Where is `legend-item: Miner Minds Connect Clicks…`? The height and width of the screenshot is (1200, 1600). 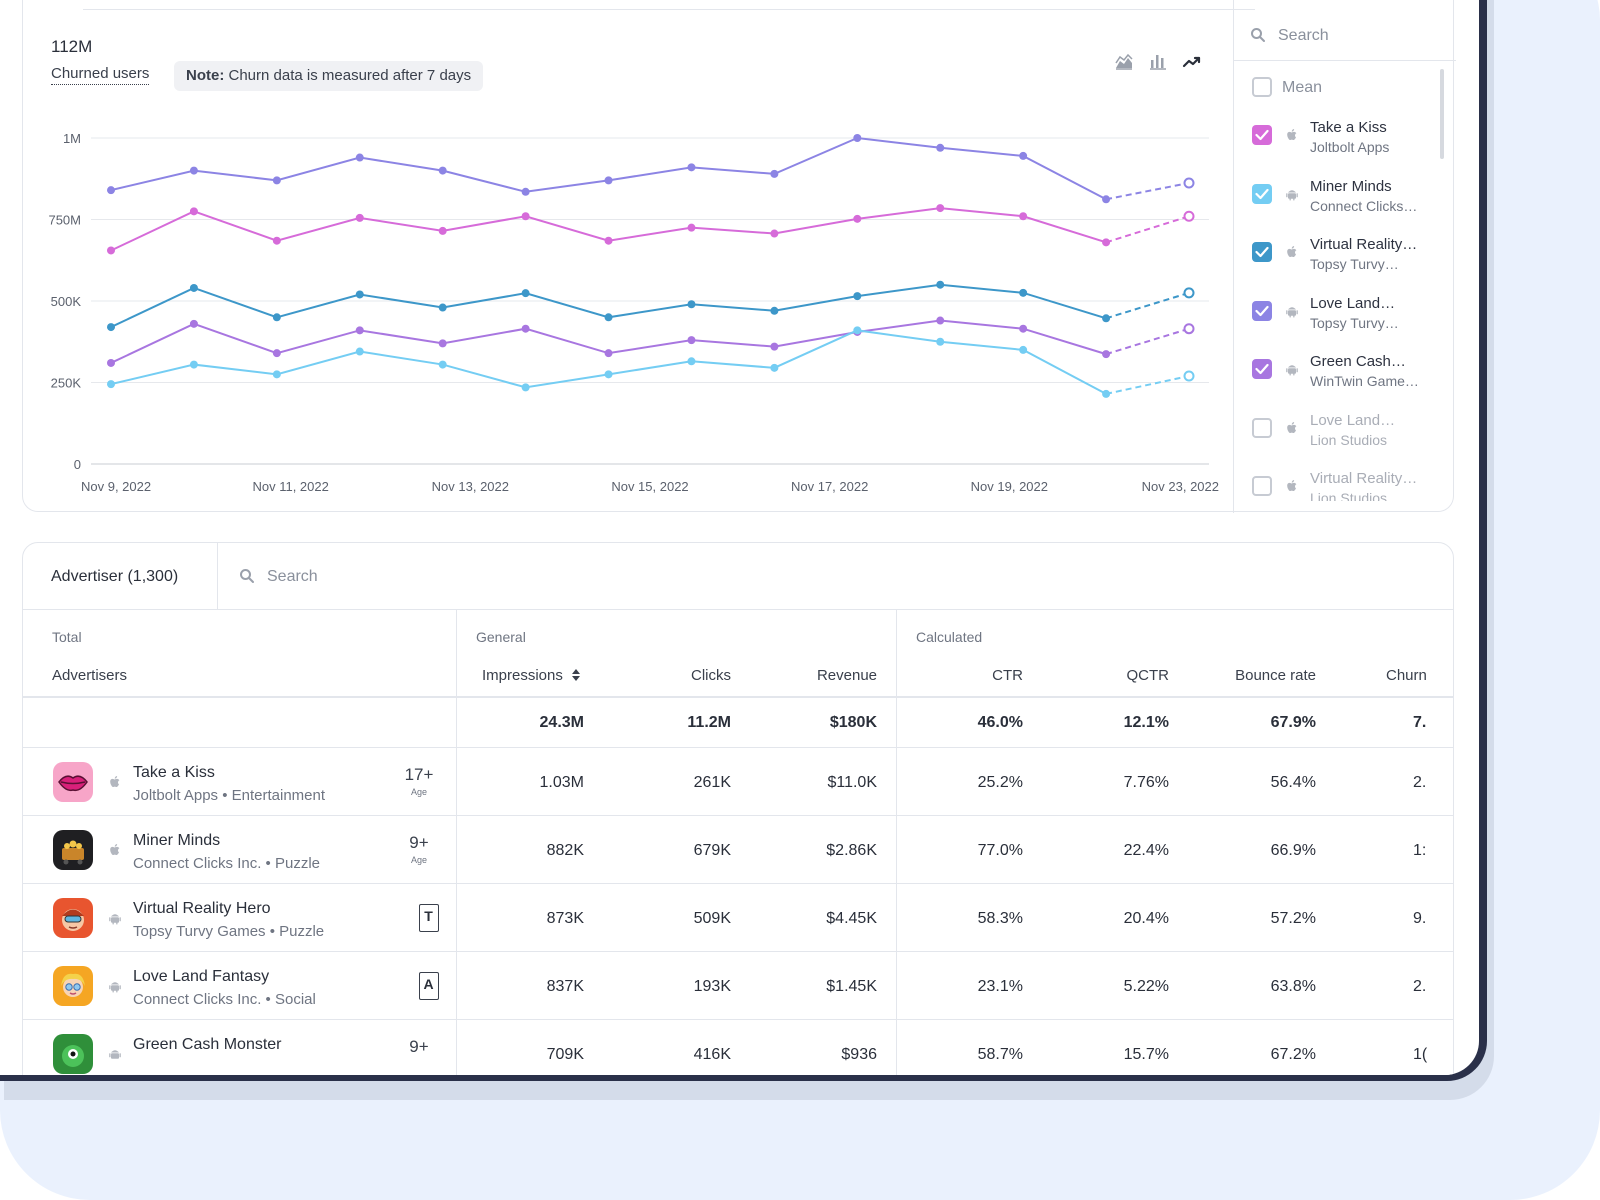 legend-item: Miner Minds Connect Clicks… is located at coordinates (1334, 197).